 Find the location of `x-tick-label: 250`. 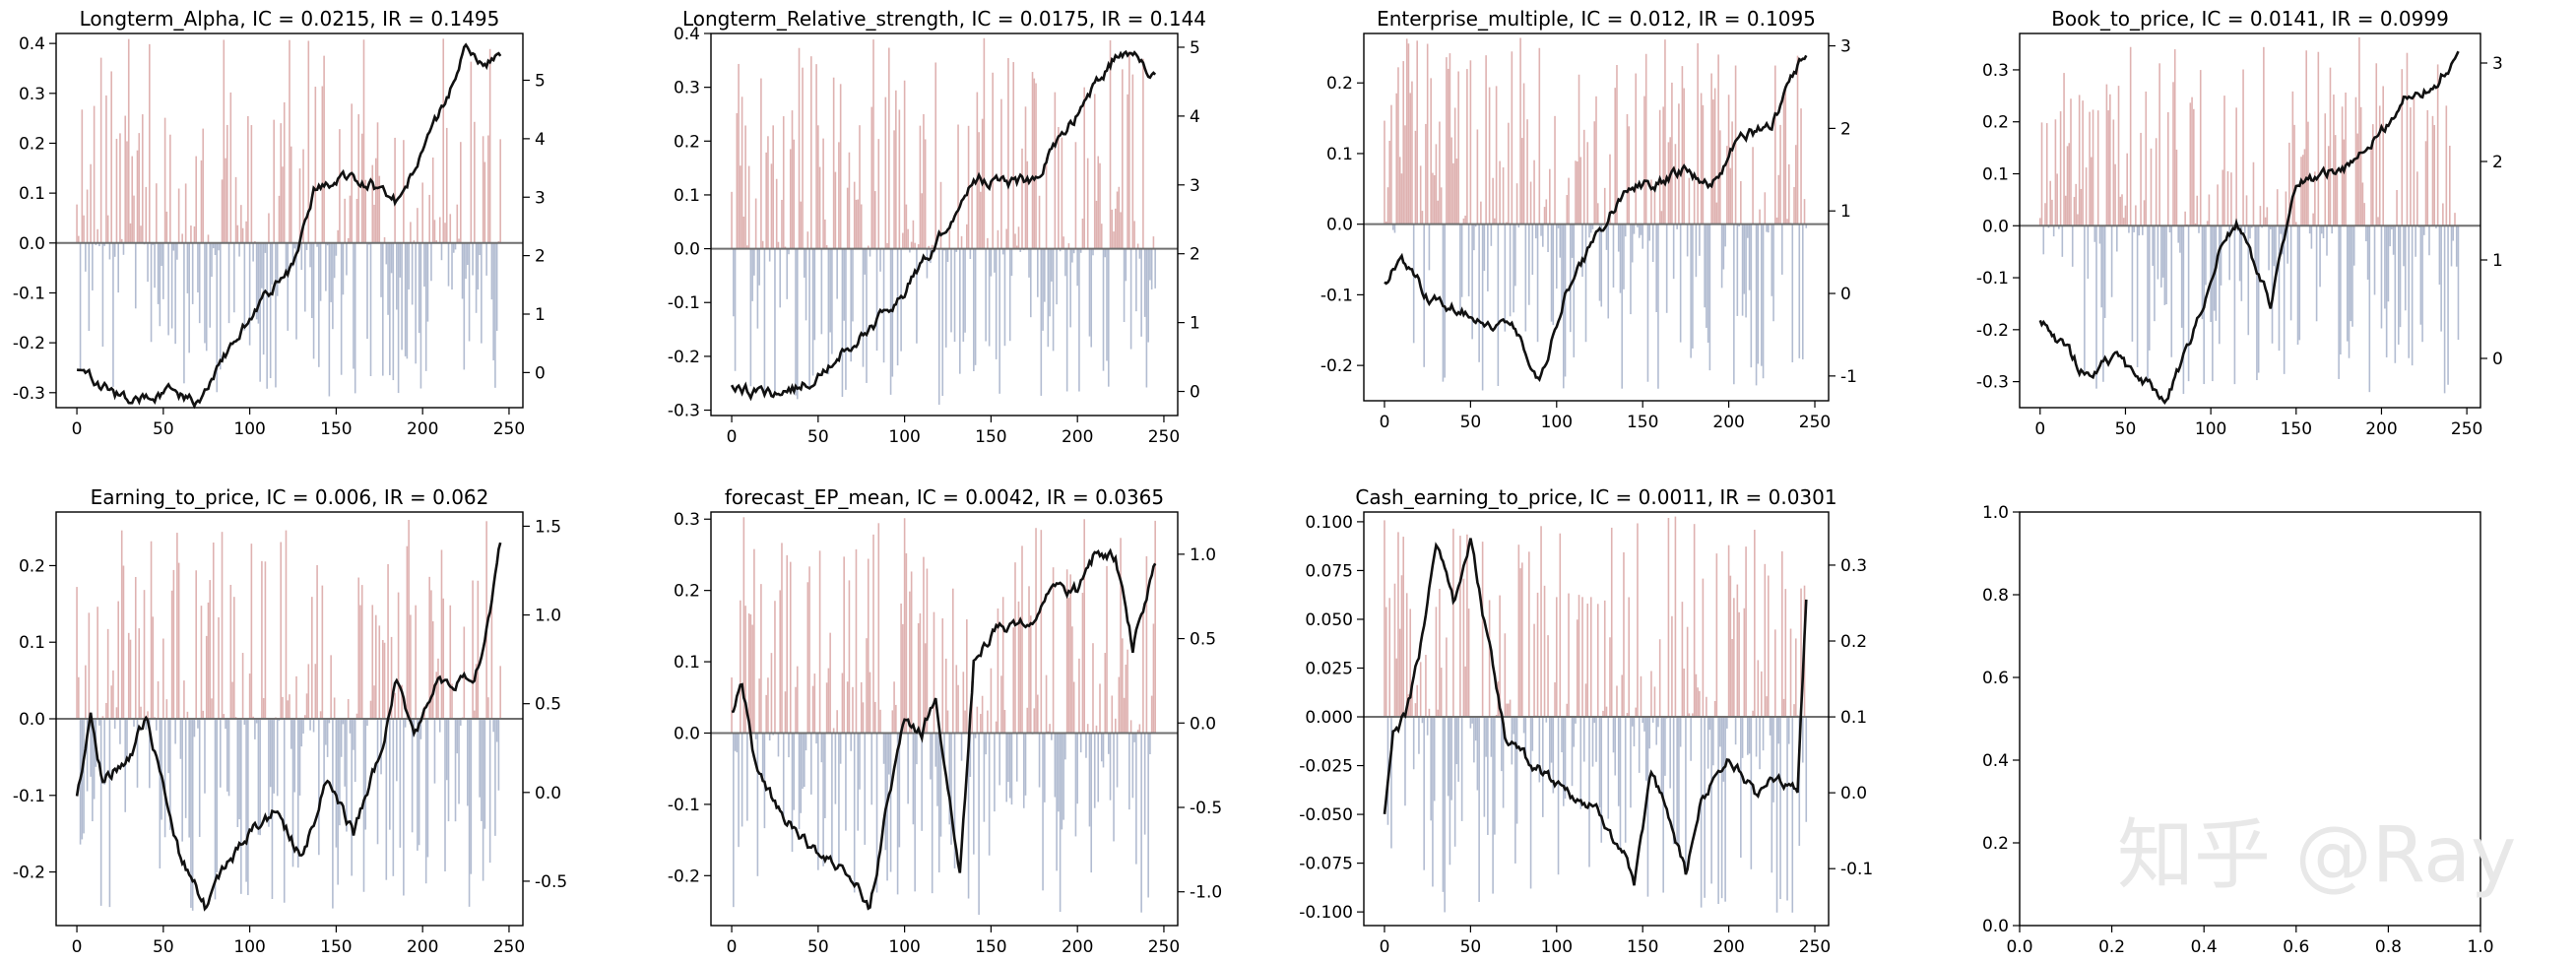

x-tick-label: 250 is located at coordinates (1815, 422).